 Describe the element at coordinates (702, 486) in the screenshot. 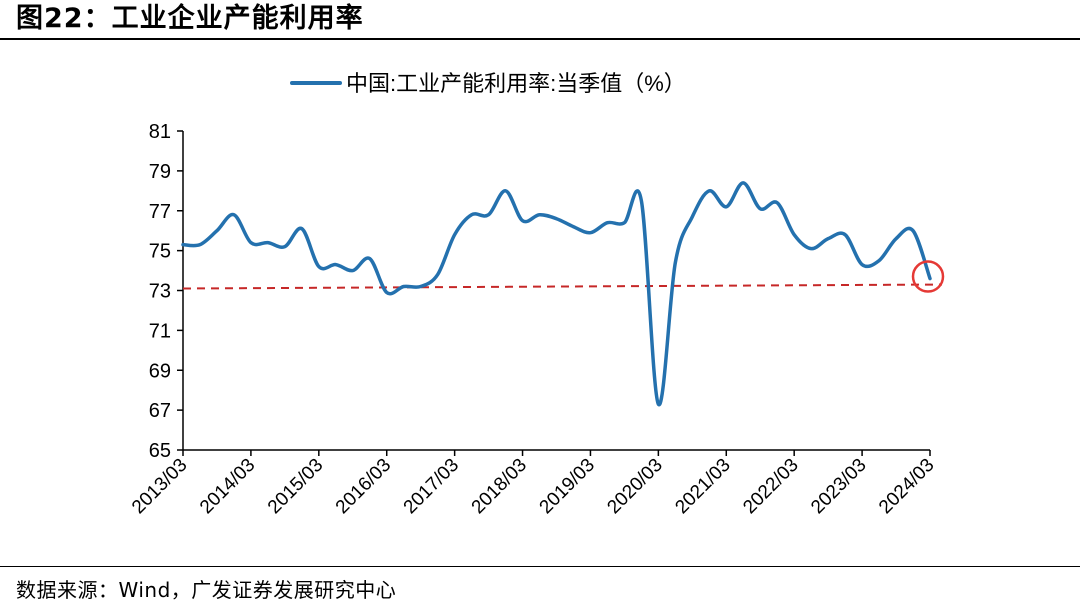

I see `x-tick-label: 2021/03` at that location.